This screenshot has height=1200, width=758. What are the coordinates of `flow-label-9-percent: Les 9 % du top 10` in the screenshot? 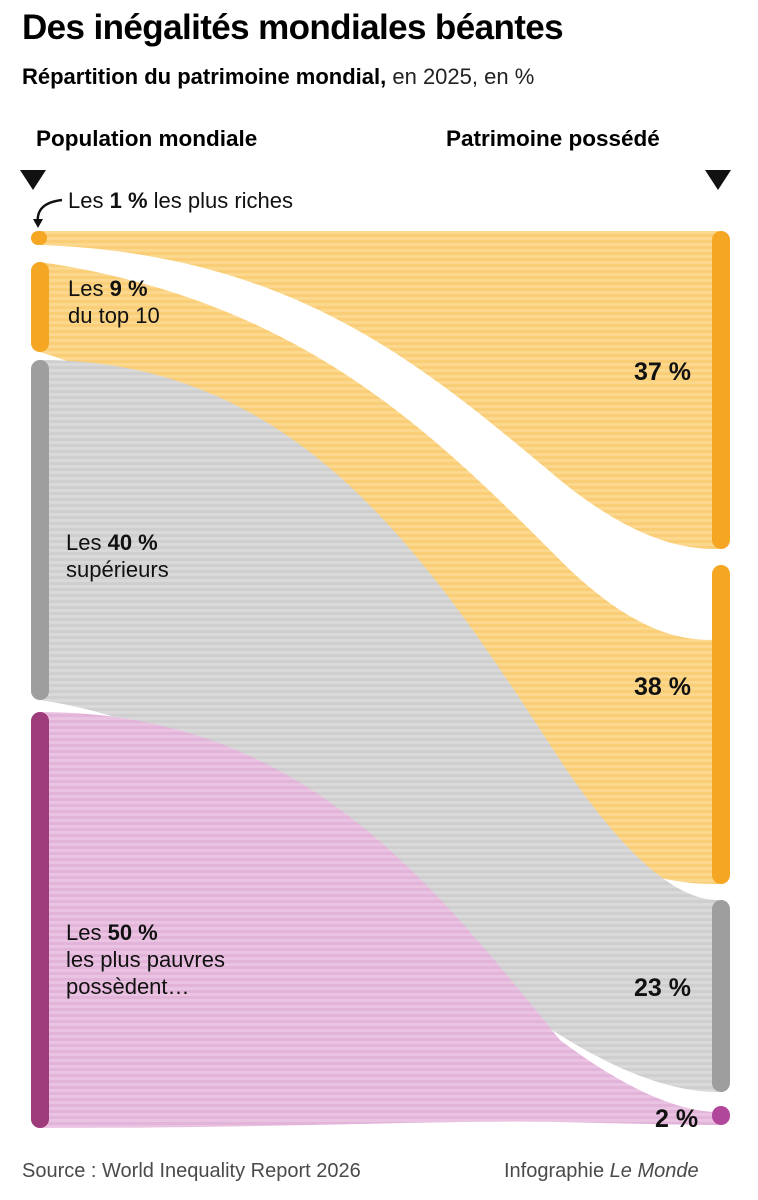 It's located at (114, 303).